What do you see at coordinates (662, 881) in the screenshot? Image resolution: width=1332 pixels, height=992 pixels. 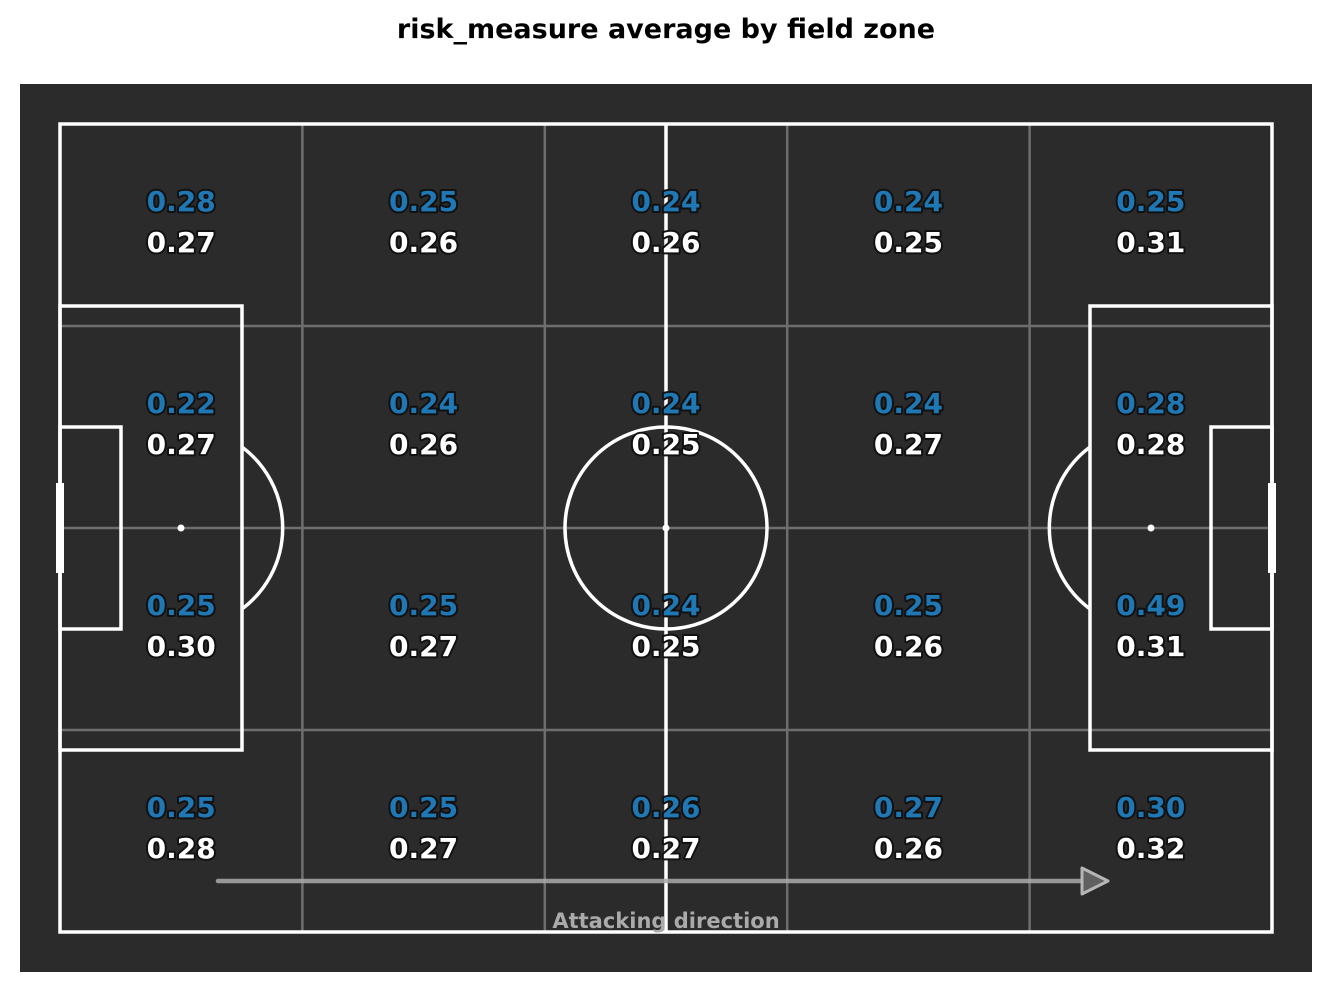 I see `attacking-direction-arrow` at bounding box center [662, 881].